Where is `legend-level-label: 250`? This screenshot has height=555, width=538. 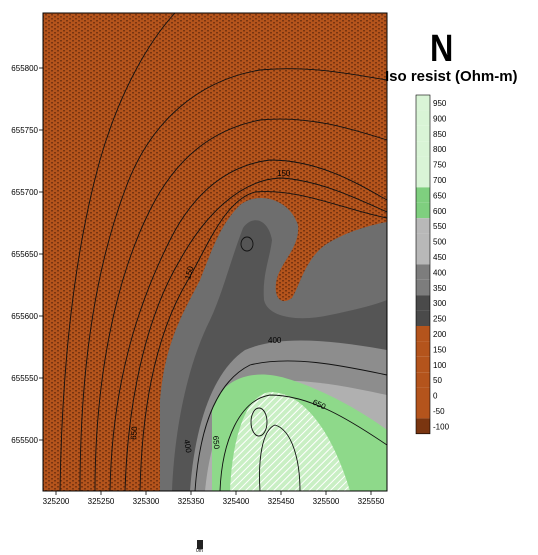
legend-level-label: 250 is located at coordinates (440, 319).